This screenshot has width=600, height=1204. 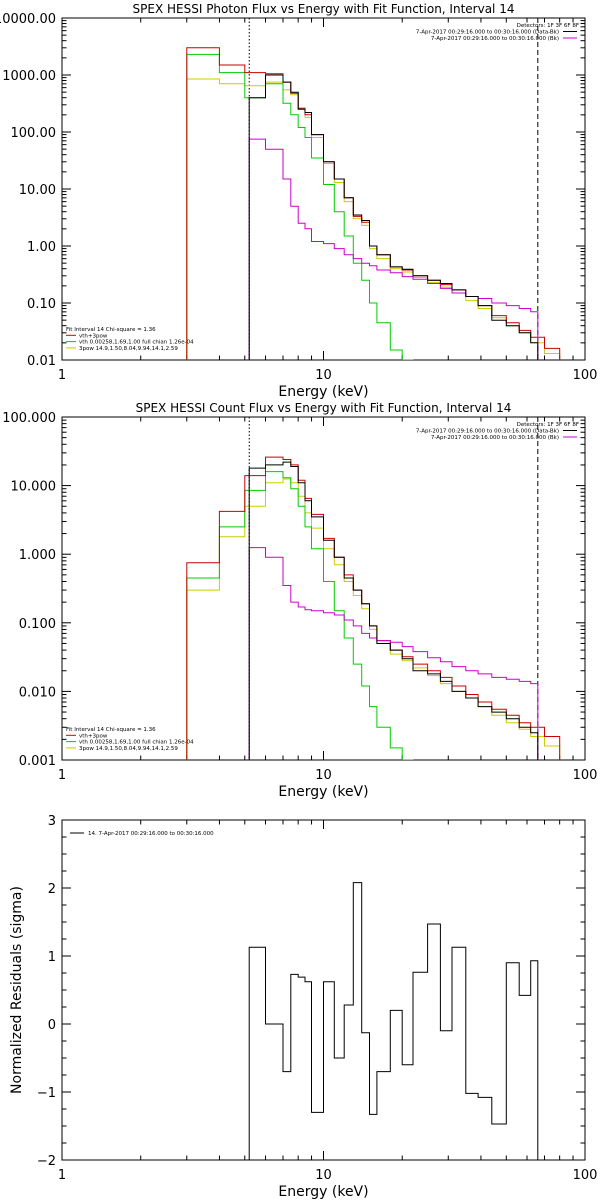 I want to click on y-tick-label: 100.000, so click(x=29, y=418).